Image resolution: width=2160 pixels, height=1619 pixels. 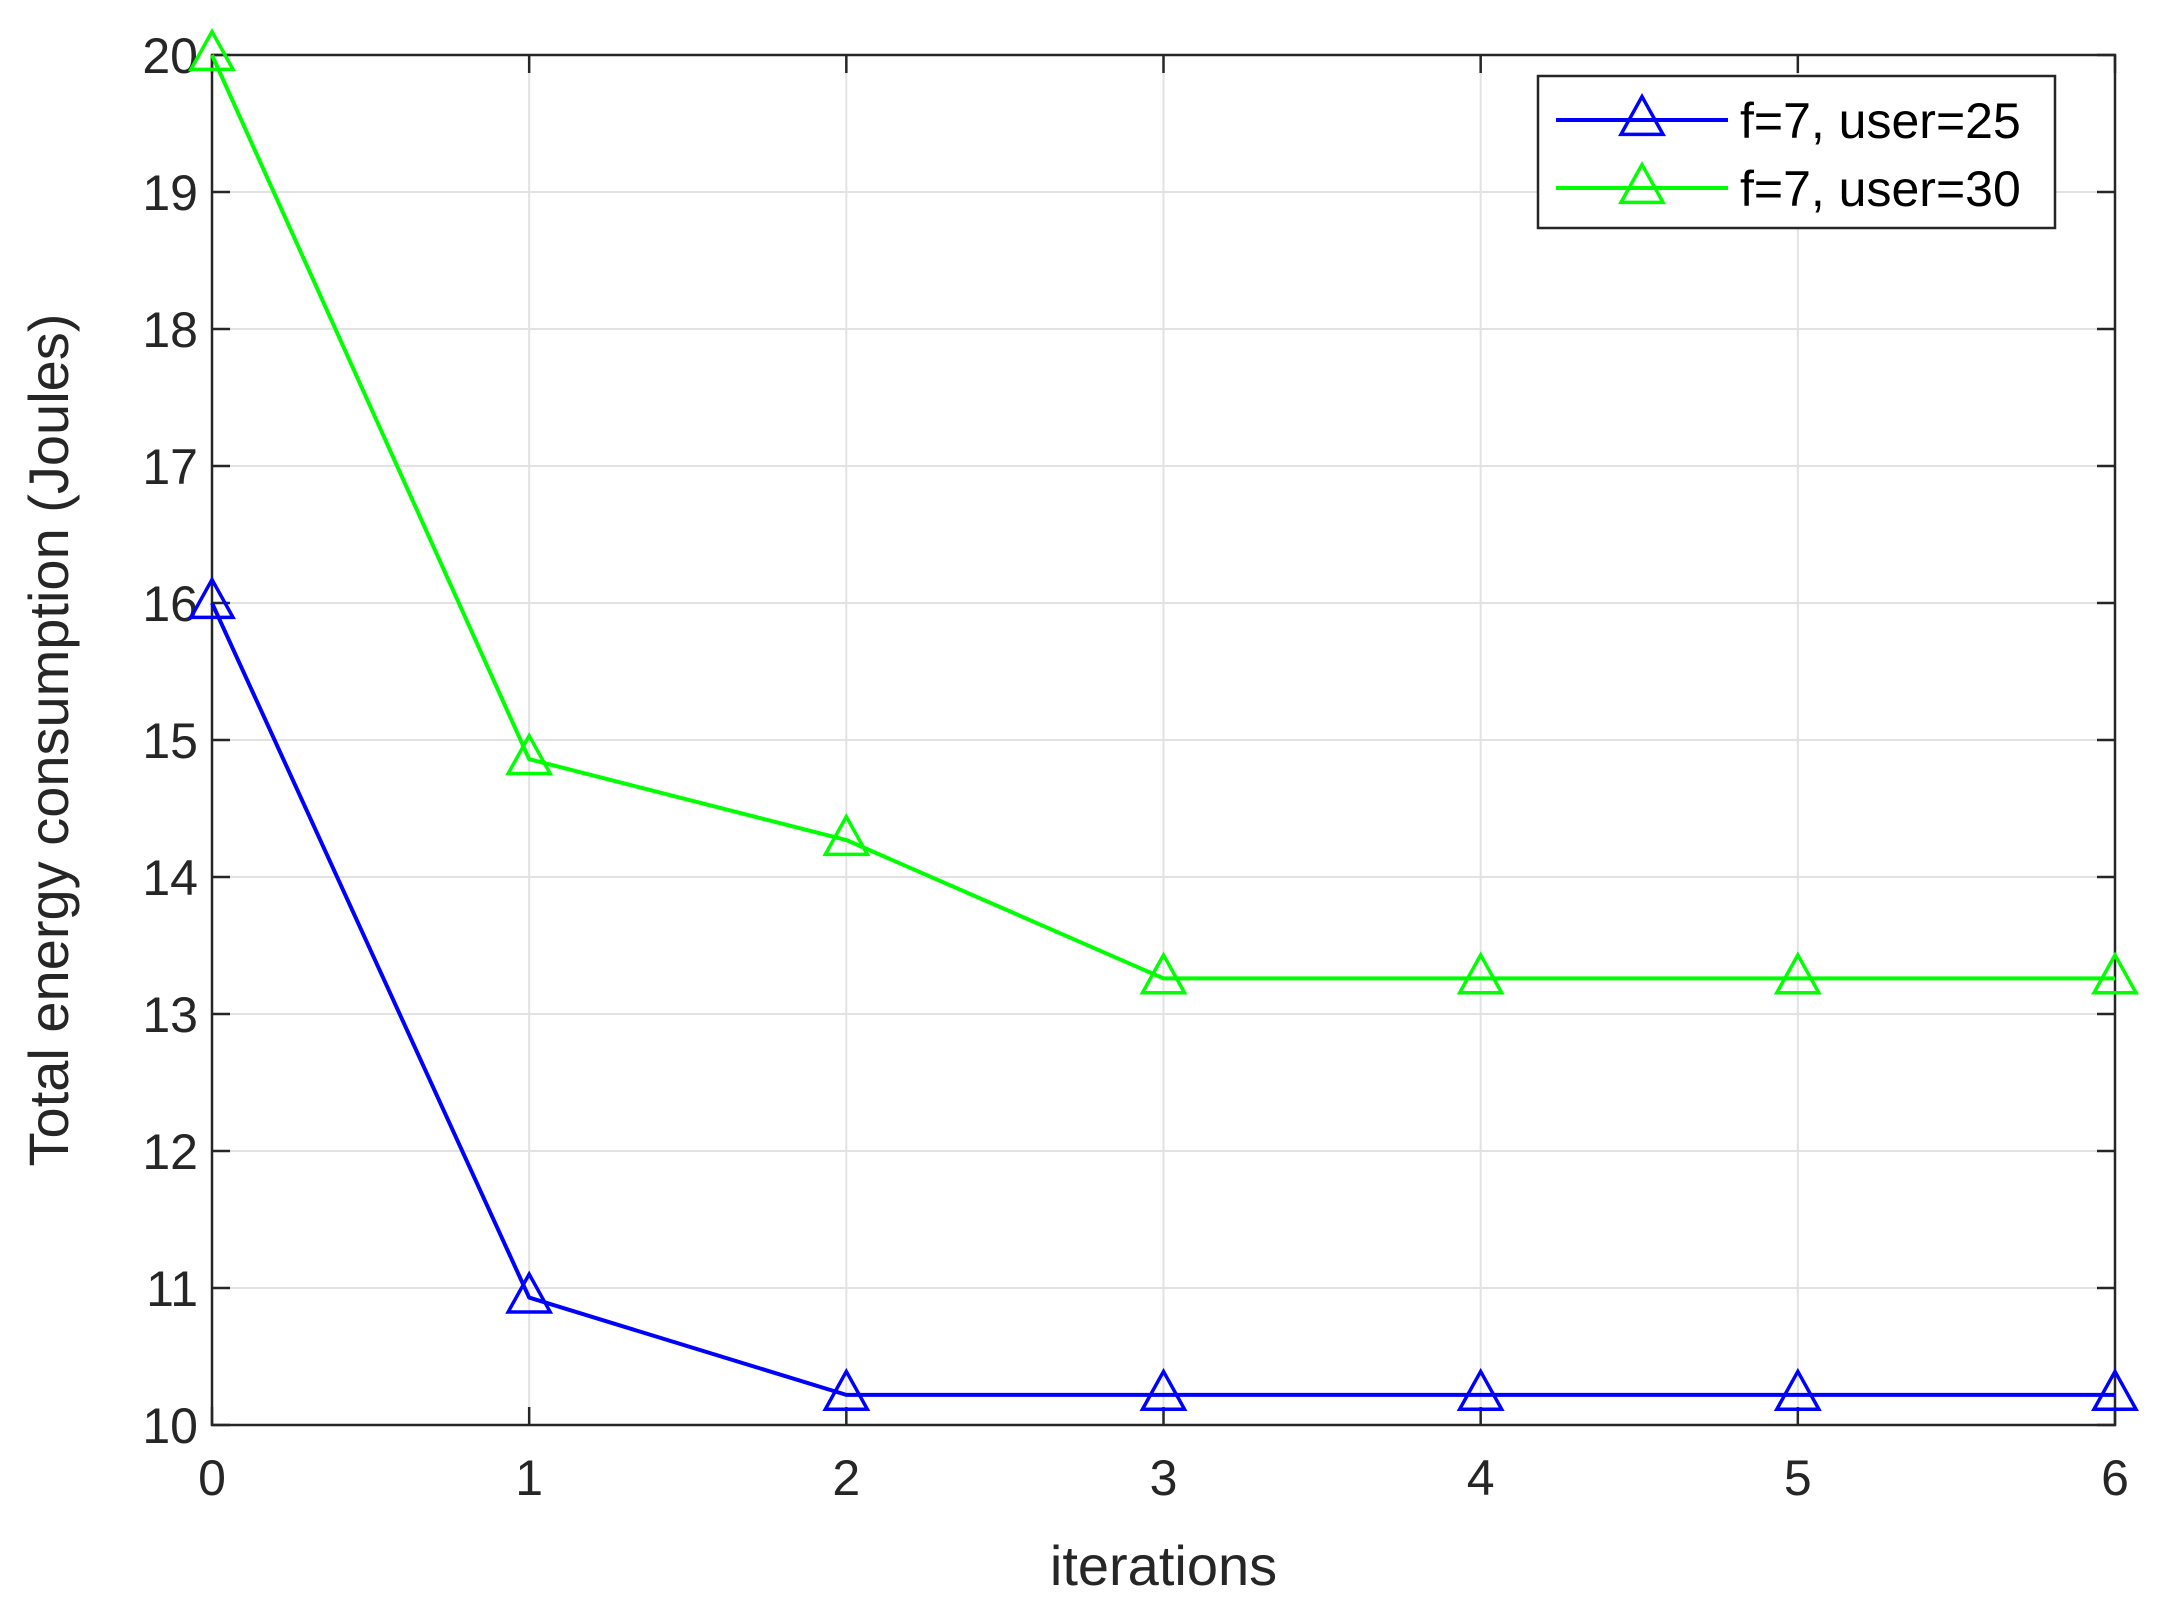 I want to click on x-tick-label: 5, so click(x=1798, y=1478).